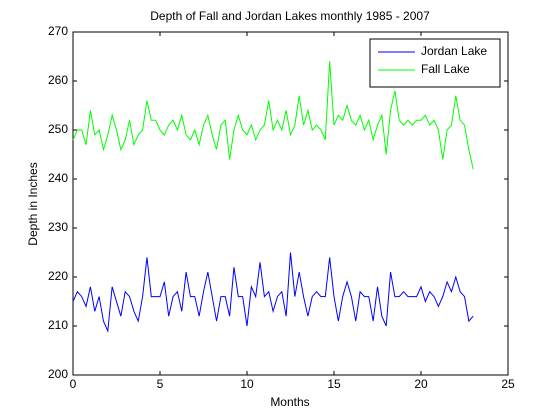  Describe the element at coordinates (58, 129) in the screenshot. I see `y-tick-label: 250` at that location.